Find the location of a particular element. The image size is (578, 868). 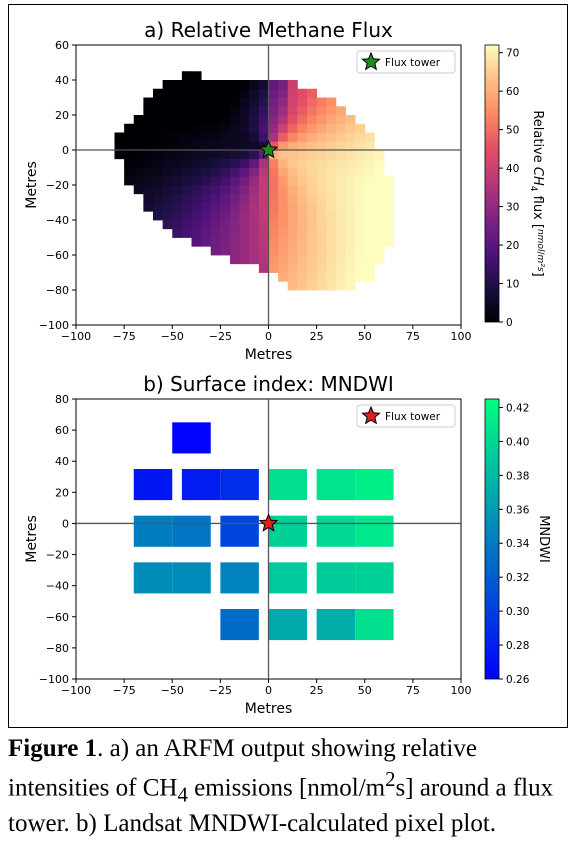

flux-xtick-label: 75 is located at coordinates (413, 336).